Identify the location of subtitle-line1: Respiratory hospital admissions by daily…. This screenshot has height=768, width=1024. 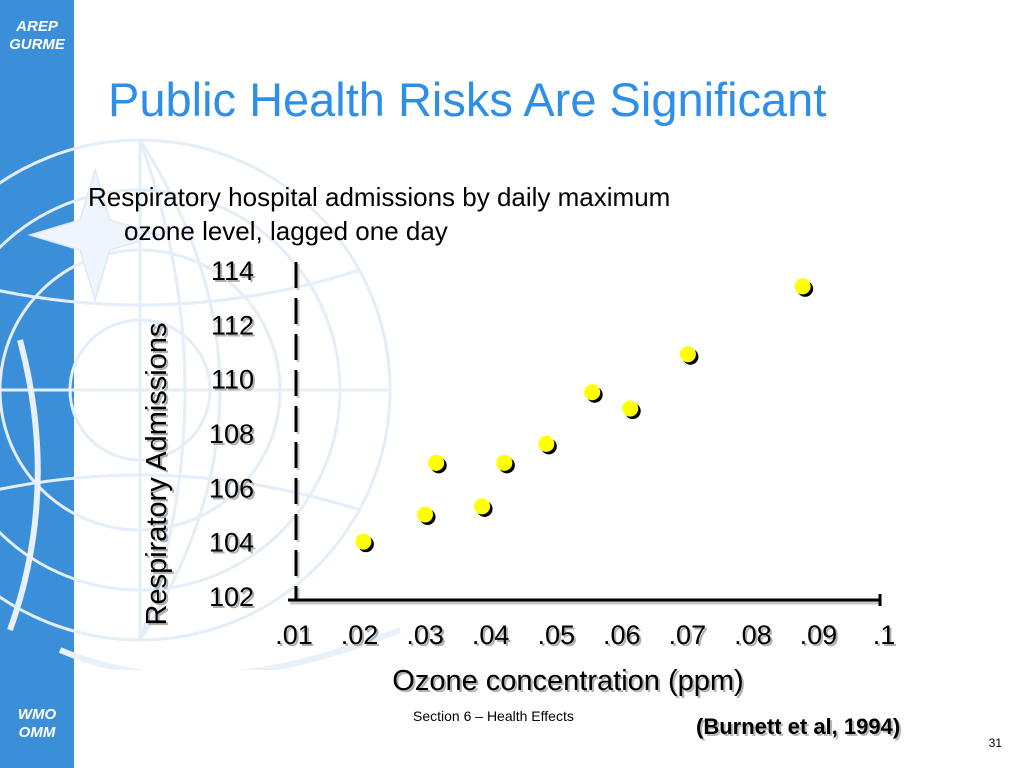
(379, 197).